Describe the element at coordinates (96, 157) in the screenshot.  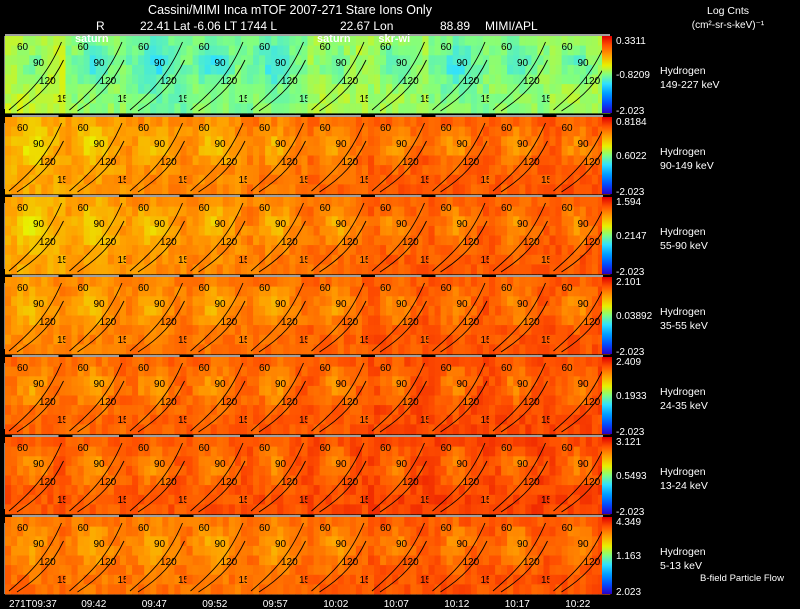
I see `field-contour` at that location.